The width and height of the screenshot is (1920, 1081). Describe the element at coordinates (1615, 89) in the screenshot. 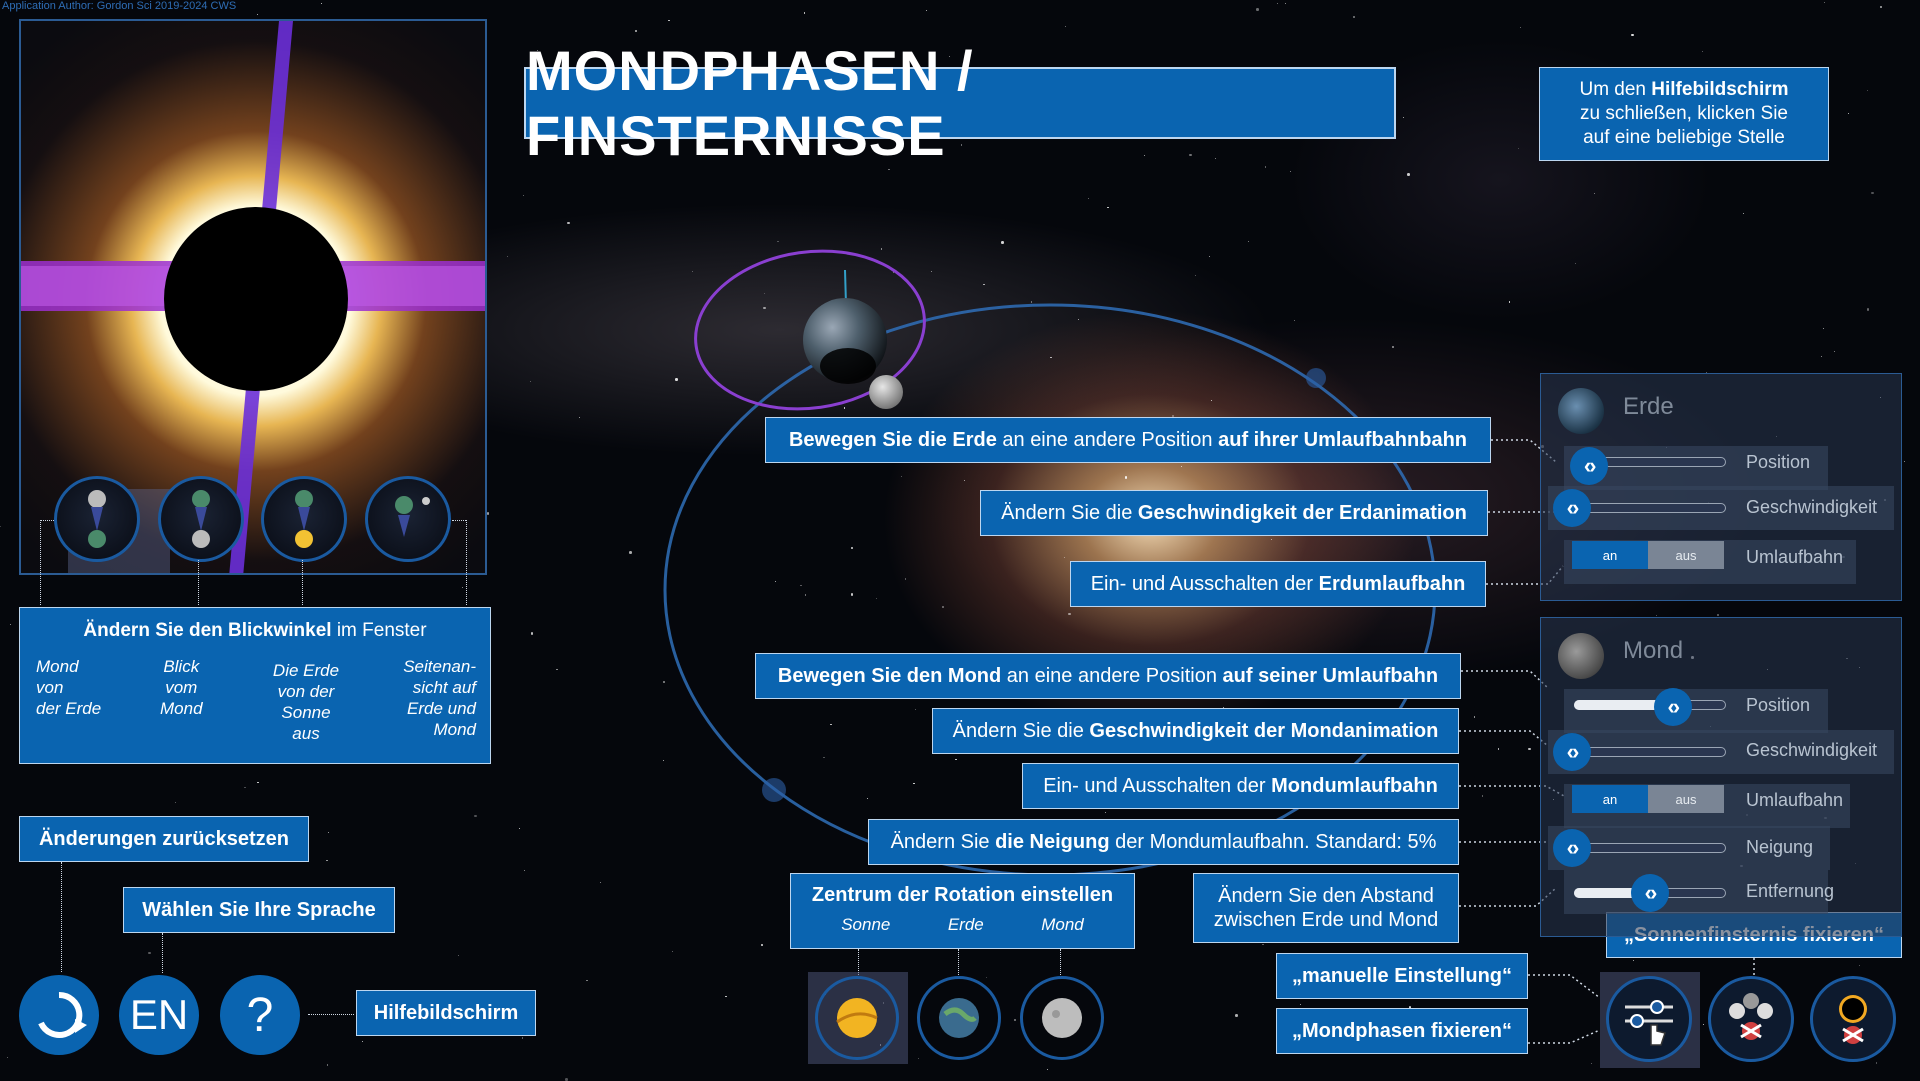

I see `help-close-text: Um den` at that location.